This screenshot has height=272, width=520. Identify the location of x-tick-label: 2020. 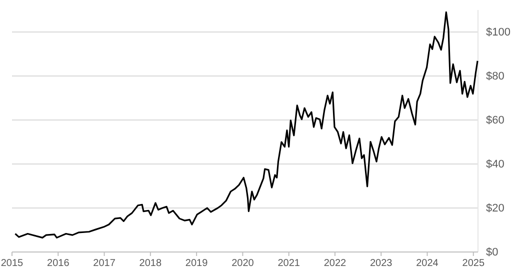
(243, 264).